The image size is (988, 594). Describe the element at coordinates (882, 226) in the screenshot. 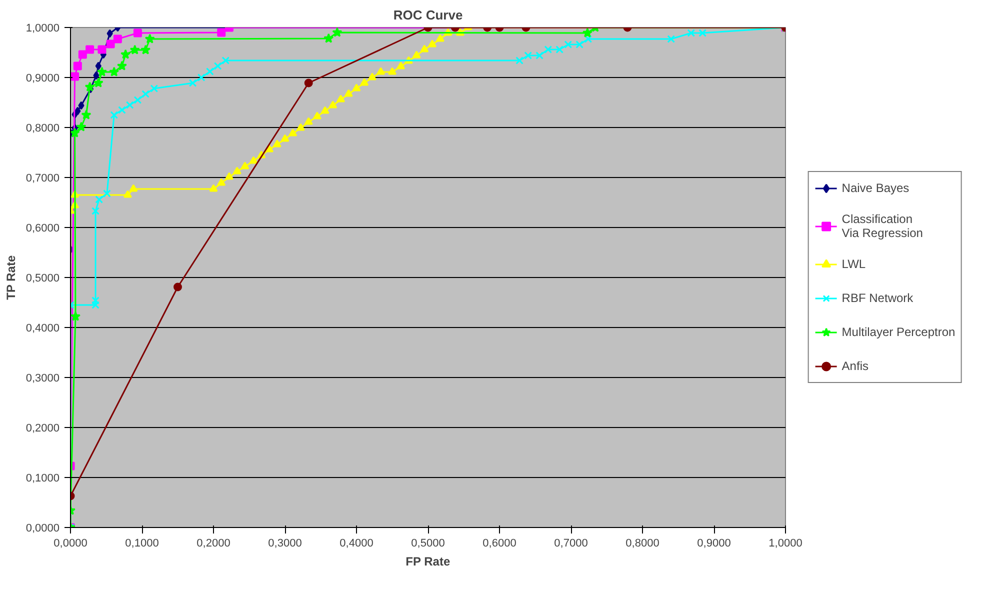

I see `legend-label: Classification Via Regression` at that location.